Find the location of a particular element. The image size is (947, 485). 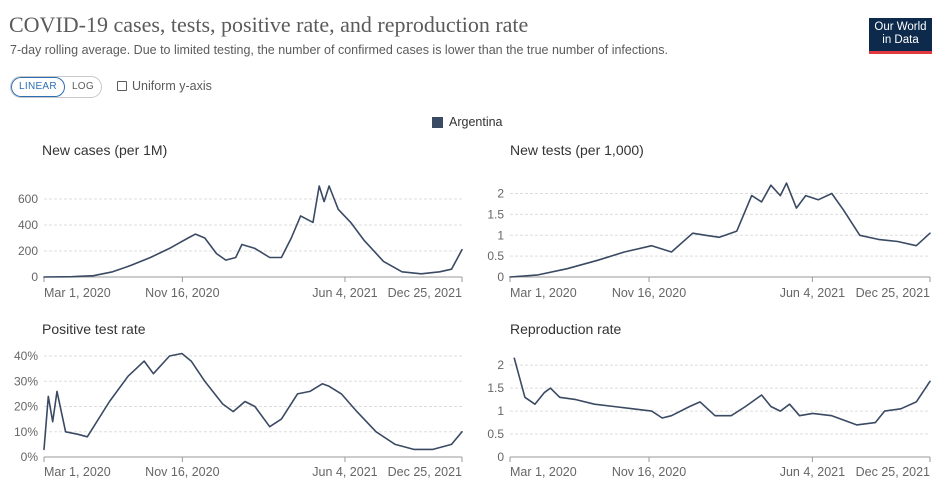

y-tick-label: 20% is located at coordinates (26, 407).